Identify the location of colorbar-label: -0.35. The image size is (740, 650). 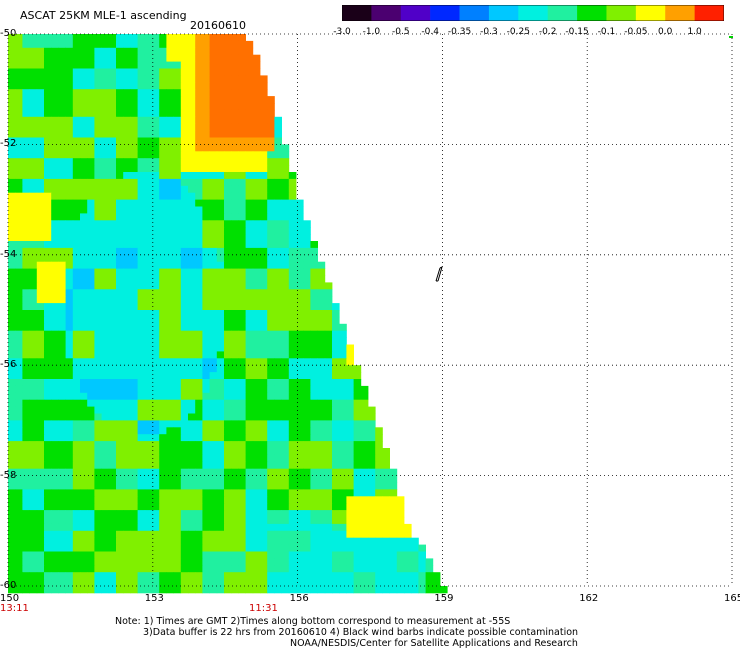
(459, 32).